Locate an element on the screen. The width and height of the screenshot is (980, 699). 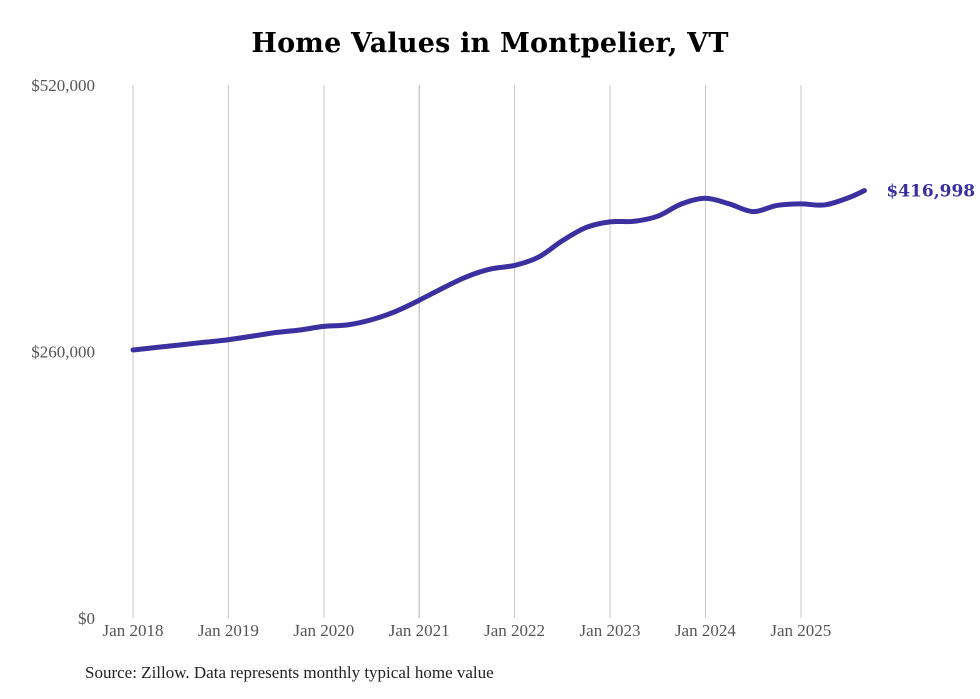
x-axis-tick-label: Jan 2019 is located at coordinates (228, 630).